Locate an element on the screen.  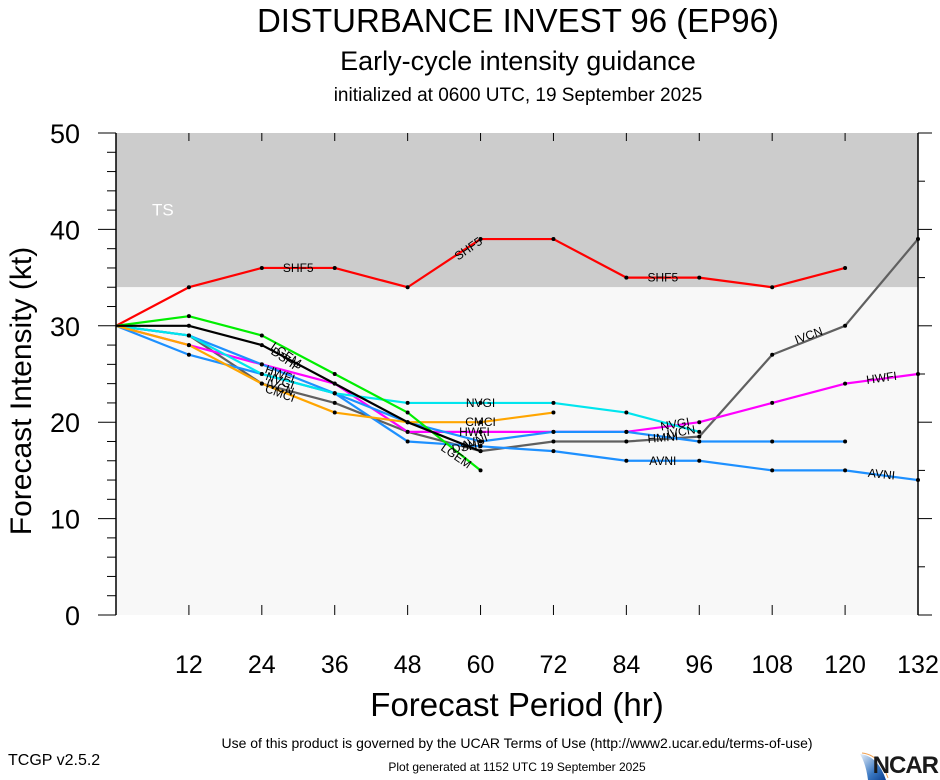
x-tick-label: 24 is located at coordinates (262, 665).